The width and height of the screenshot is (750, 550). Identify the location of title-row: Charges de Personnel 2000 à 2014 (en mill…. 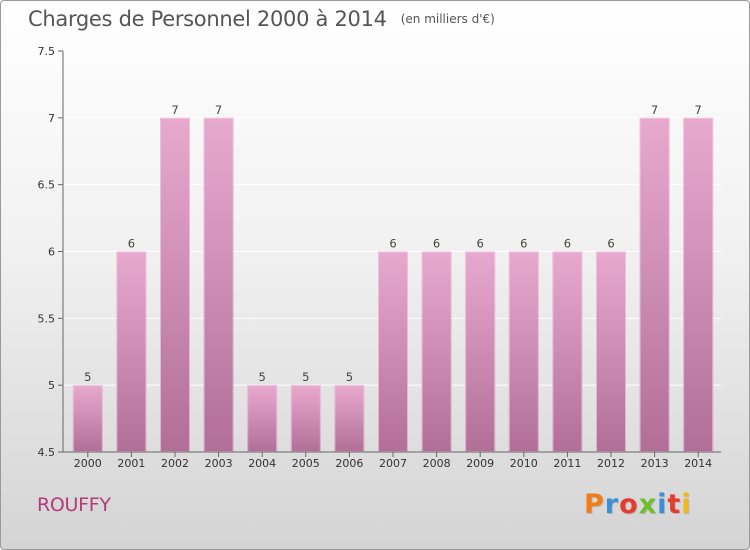
(261, 19).